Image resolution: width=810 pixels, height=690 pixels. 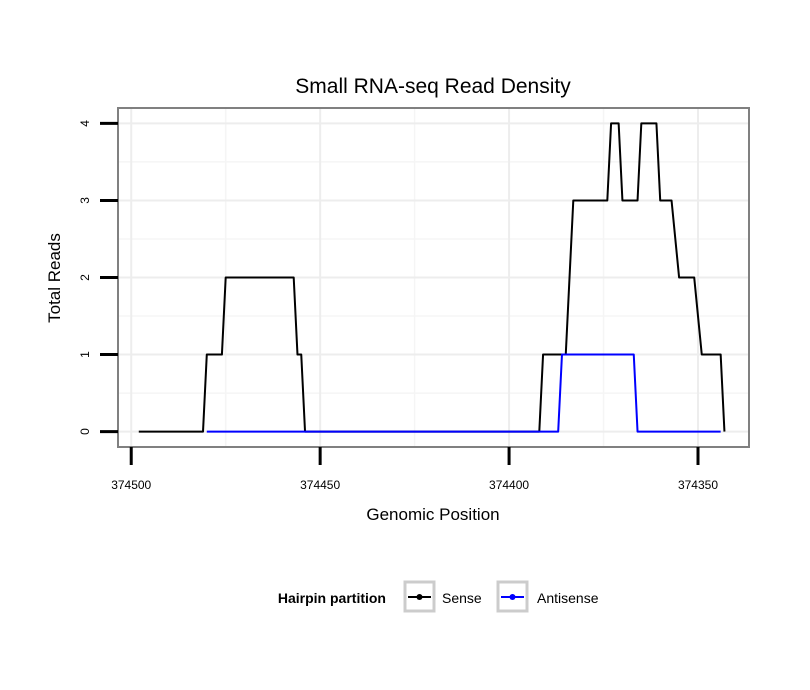 What do you see at coordinates (433, 86) in the screenshot?
I see `chart-title: Small RNA-seq Read Density` at bounding box center [433, 86].